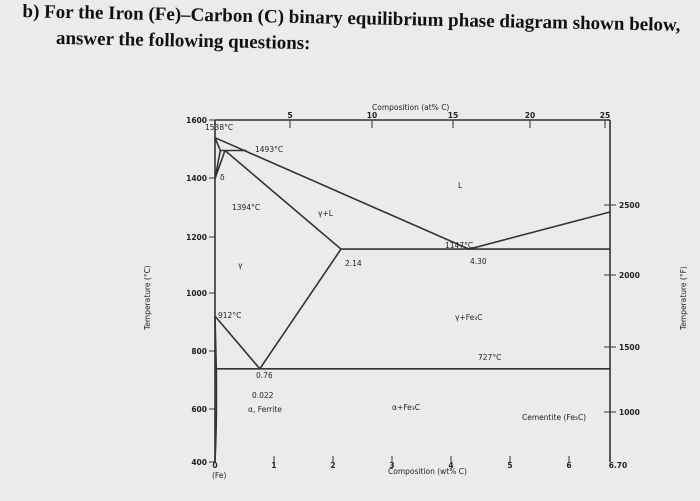  Describe the element at coordinates (264, 375) in the screenshot. I see `label: 0.76` at that location.